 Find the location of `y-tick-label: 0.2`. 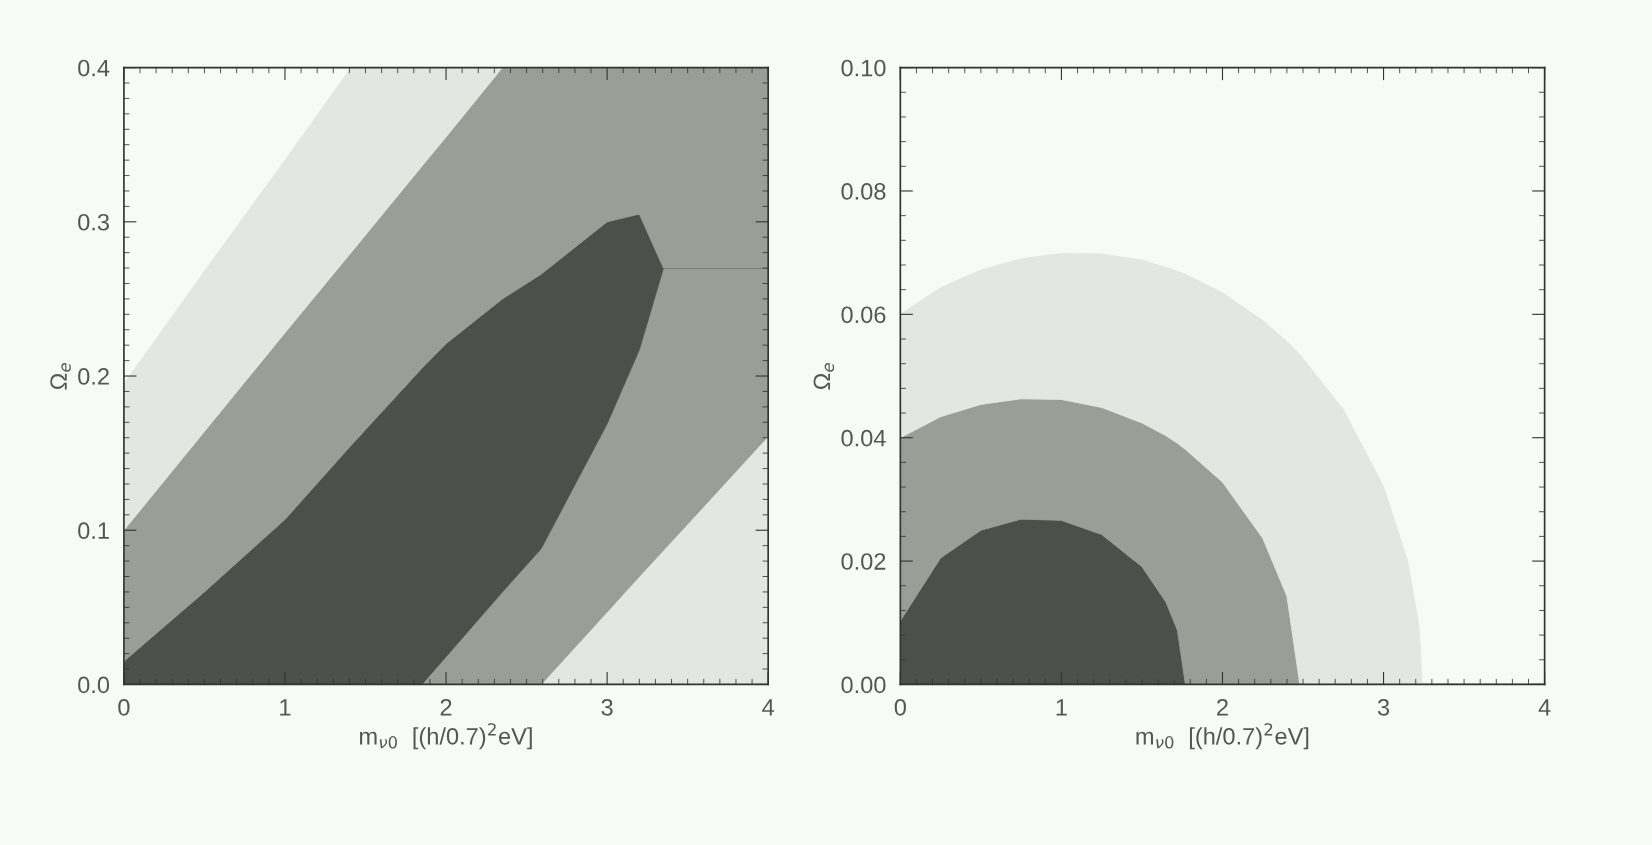

y-tick-label: 0.2 is located at coordinates (93, 376).